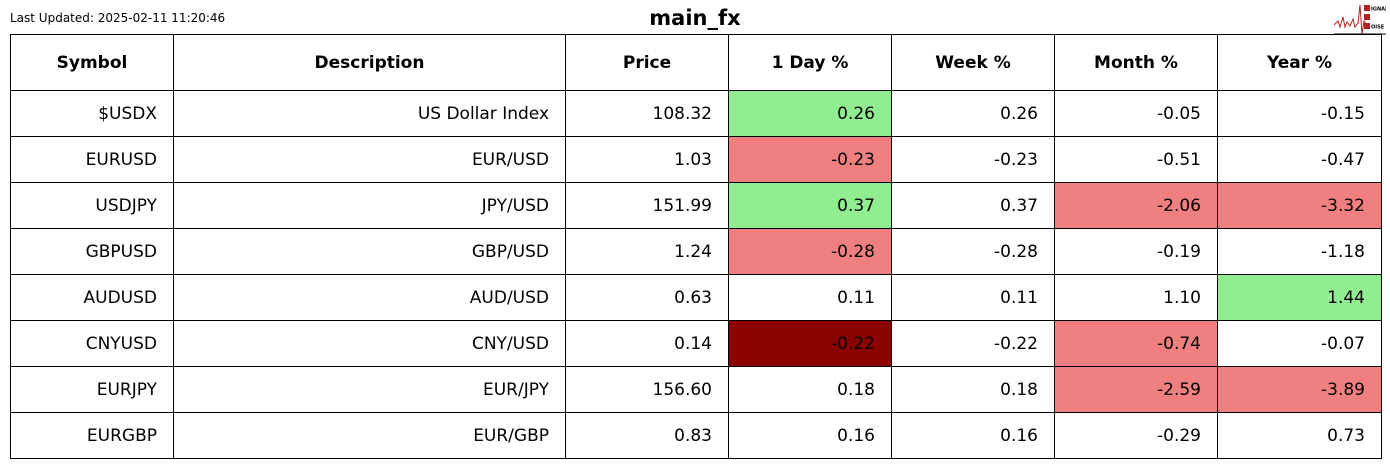 The image size is (1390, 470). What do you see at coordinates (647, 389) in the screenshot?
I see `table-cell: 156.60` at bounding box center [647, 389].